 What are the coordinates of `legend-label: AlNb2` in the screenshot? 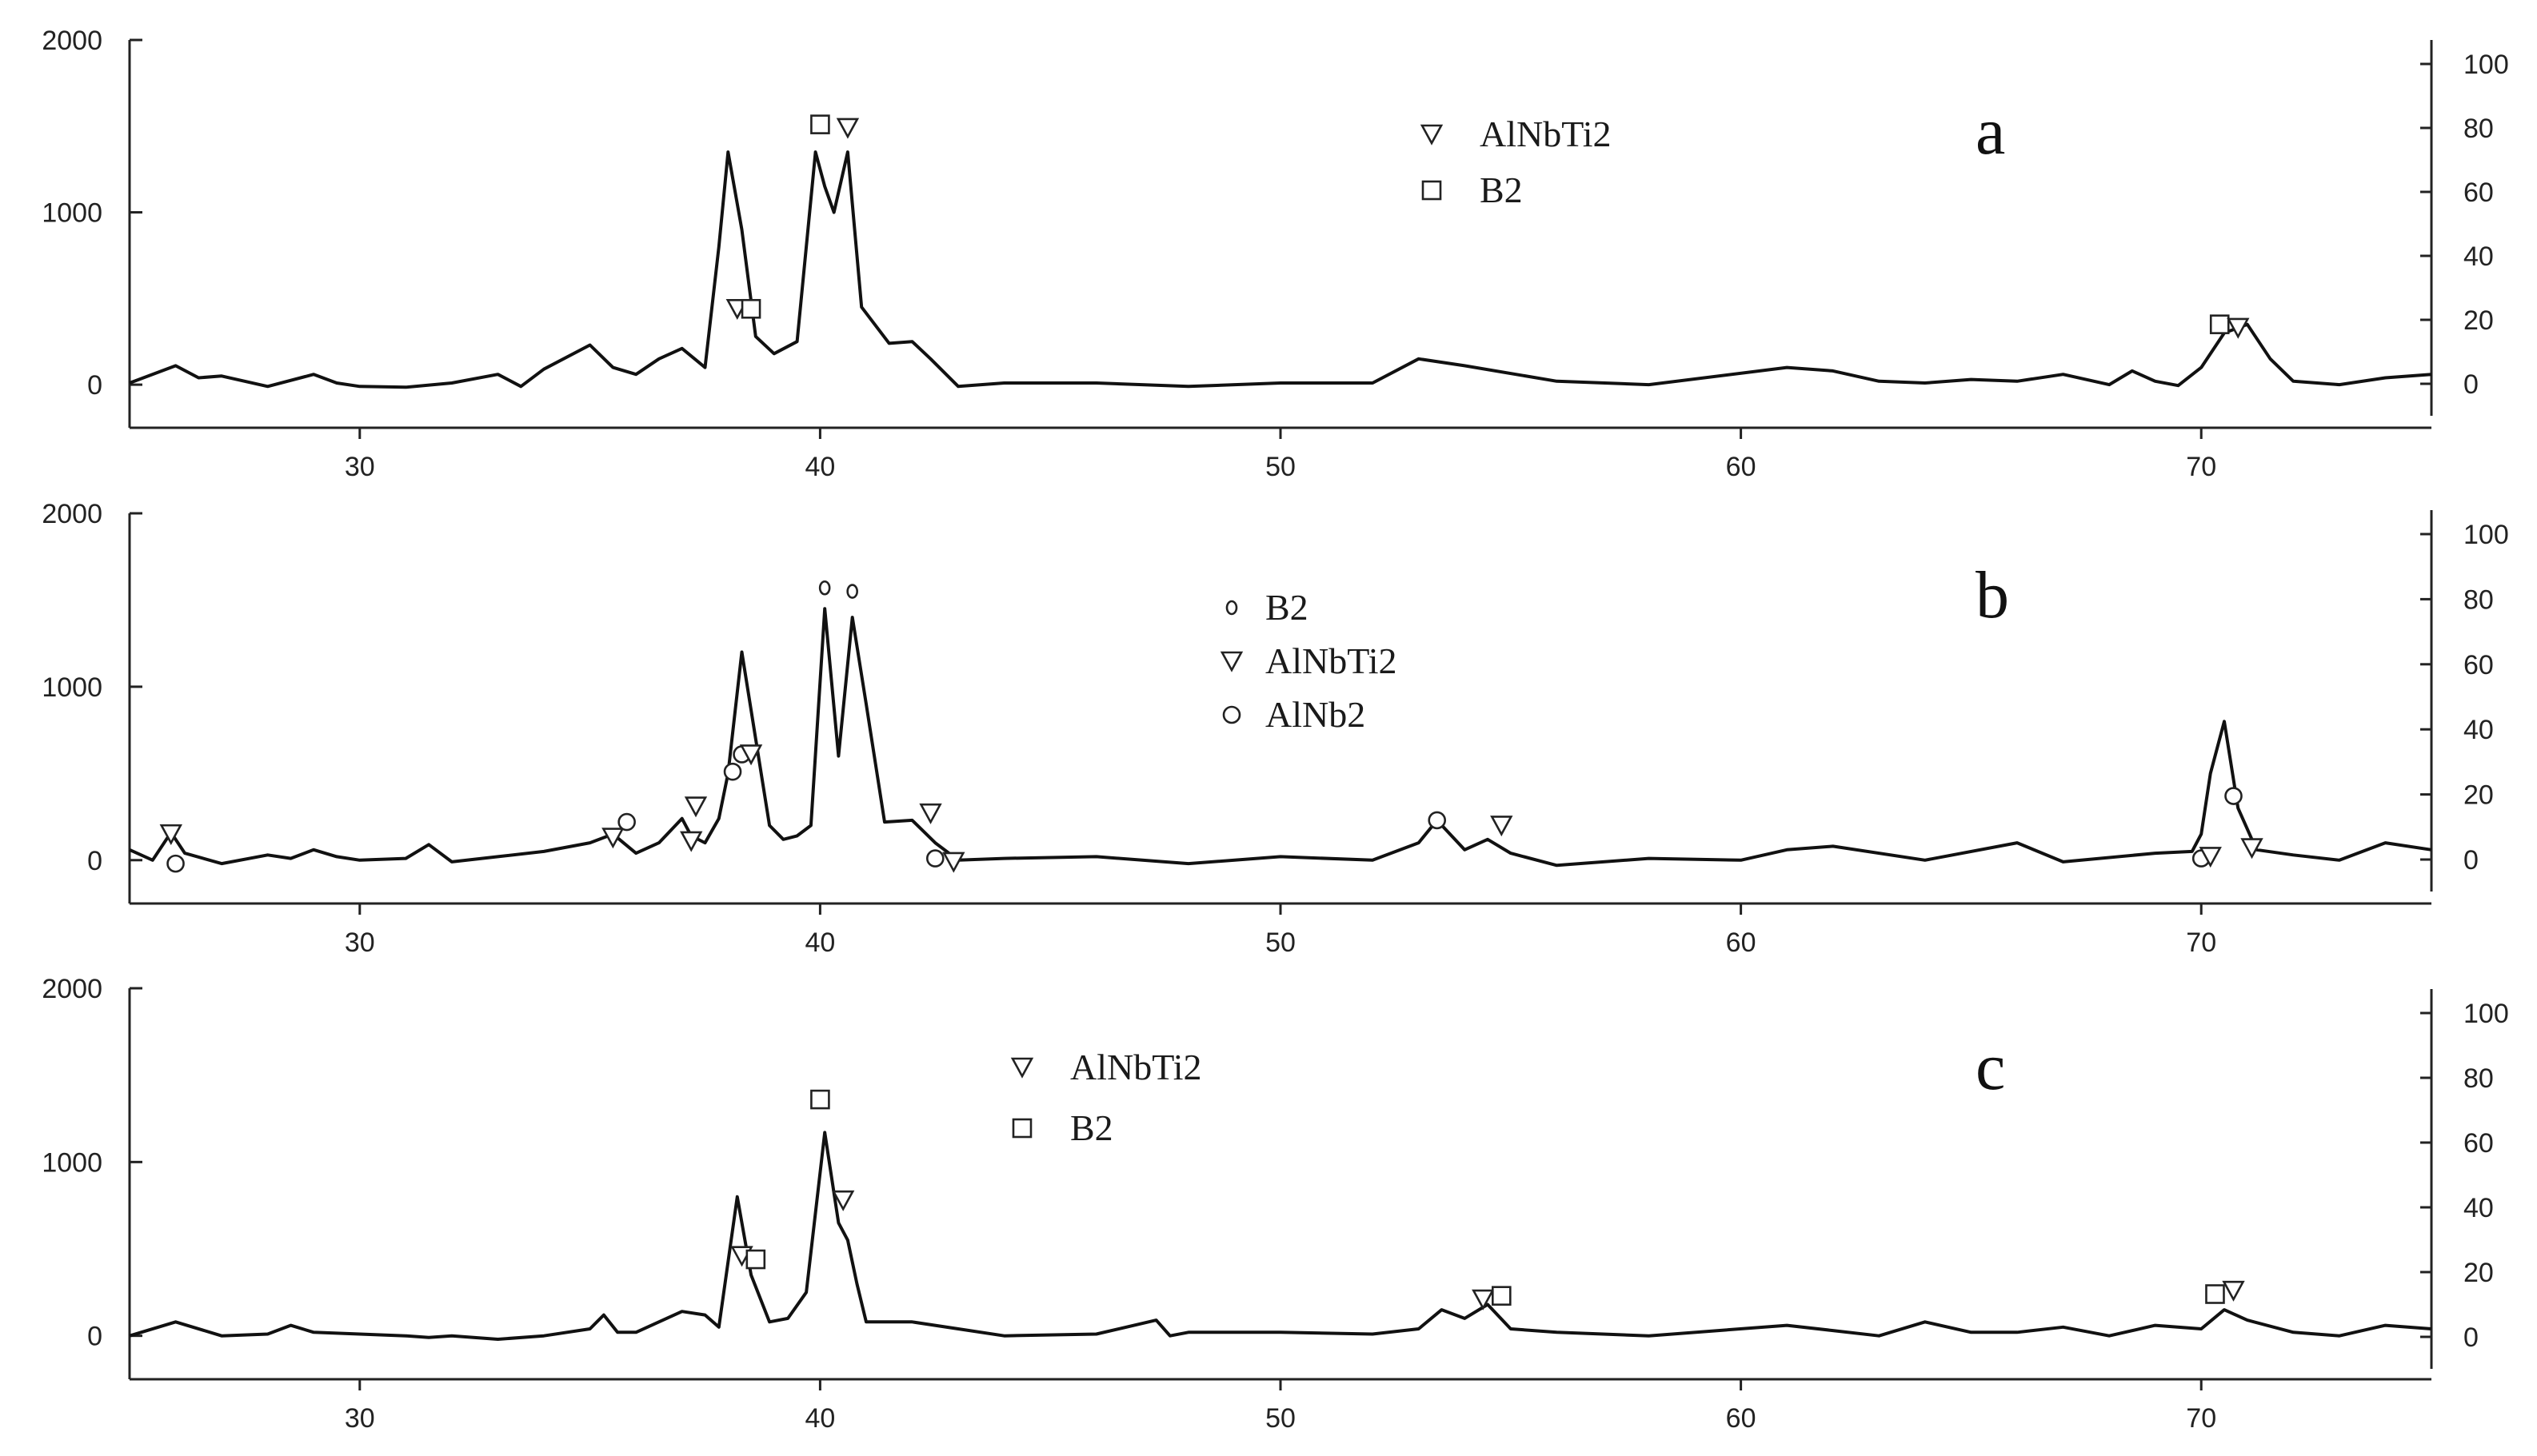 It's located at (1315, 714).